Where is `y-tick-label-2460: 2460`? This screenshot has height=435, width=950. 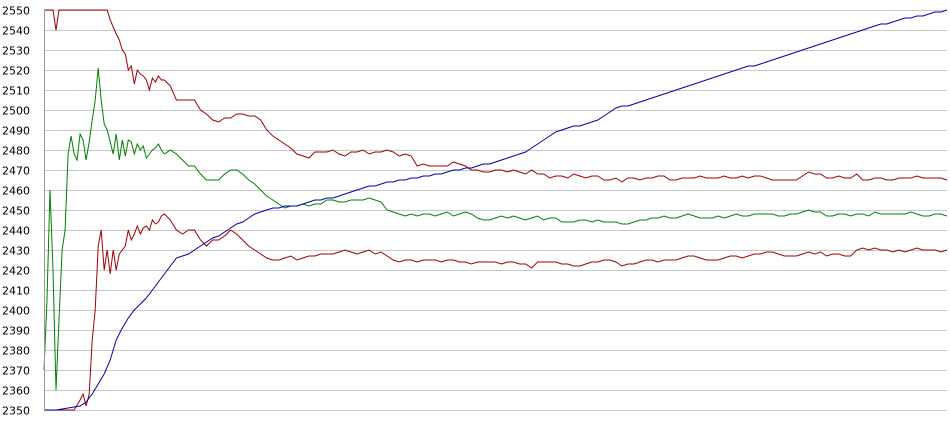 y-tick-label-2460: 2460 is located at coordinates (16, 191).